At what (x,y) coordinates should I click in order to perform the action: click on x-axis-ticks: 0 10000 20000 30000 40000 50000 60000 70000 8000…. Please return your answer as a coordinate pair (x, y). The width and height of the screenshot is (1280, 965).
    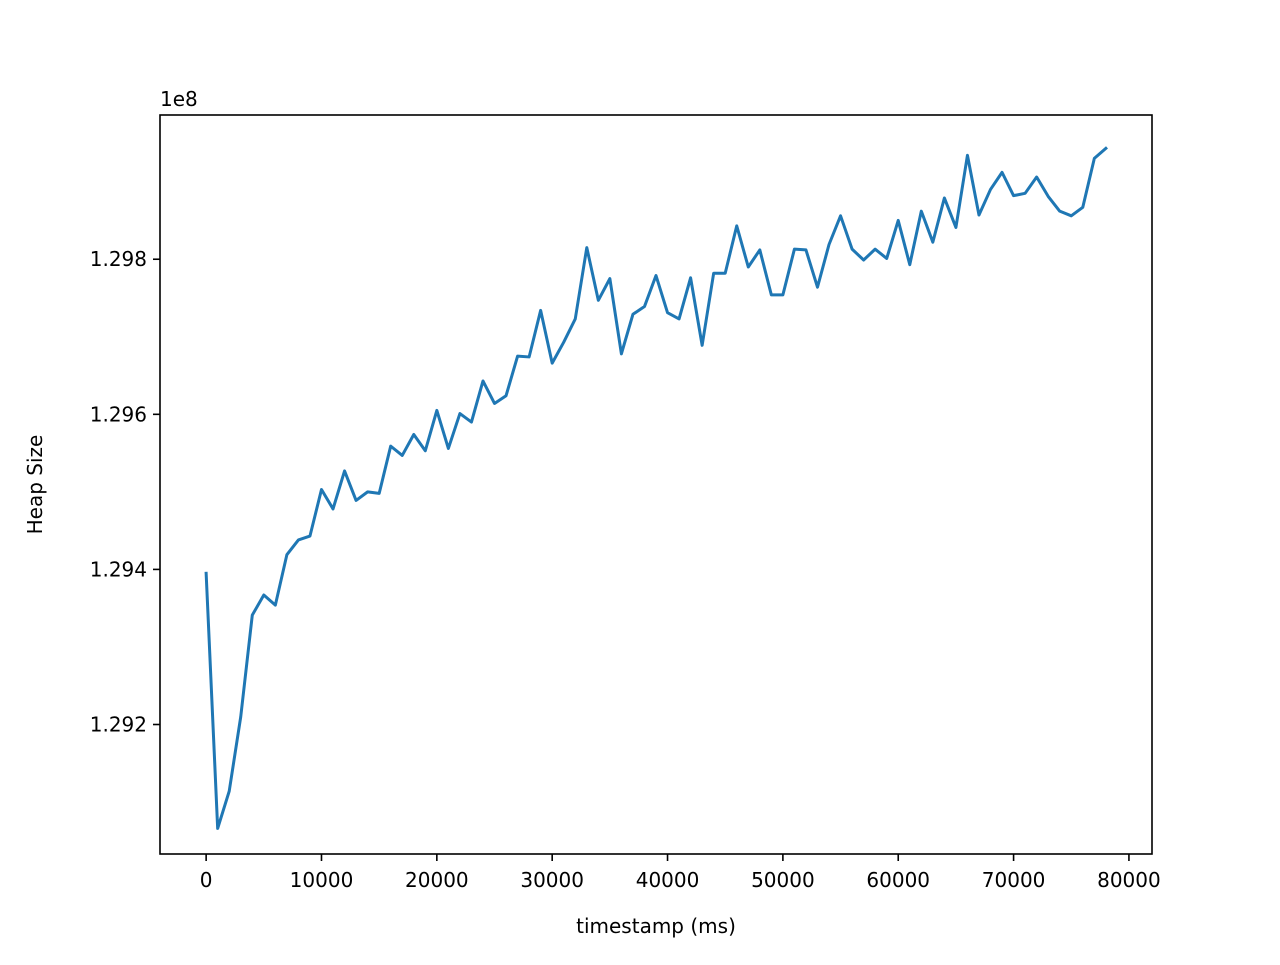
    Looking at the image, I should click on (680, 873).